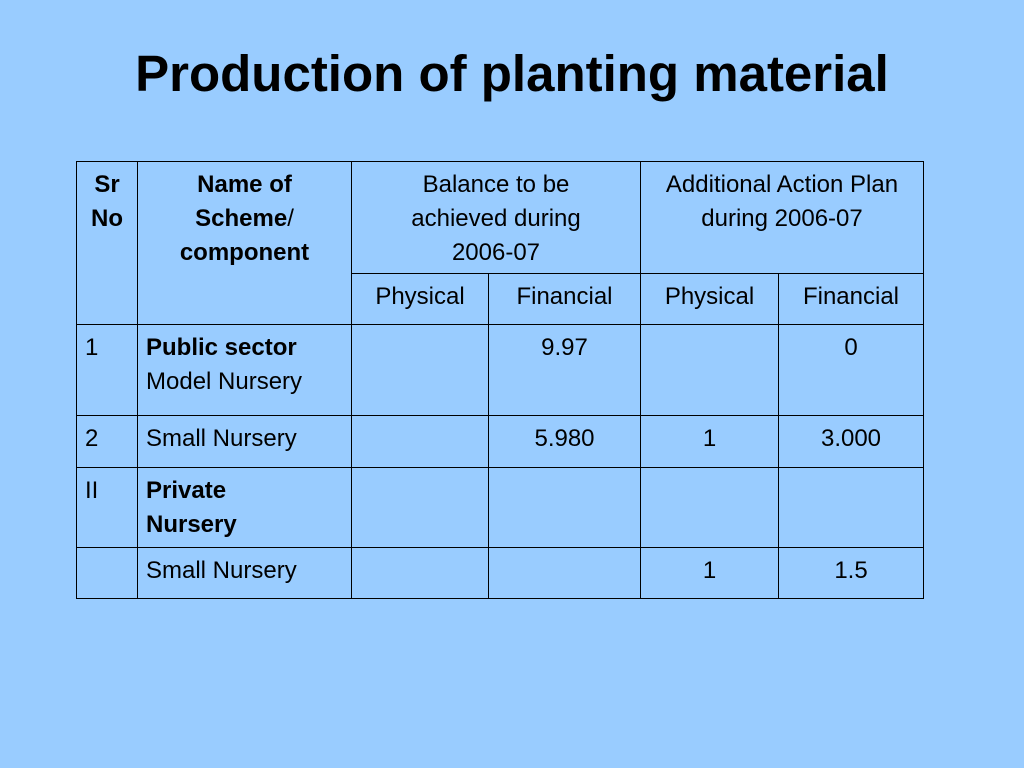 This screenshot has height=768, width=1024. Describe the element at coordinates (496, 217) in the screenshot. I see `header-balance-group: Balance to be achieved during 2006-07` at that location.